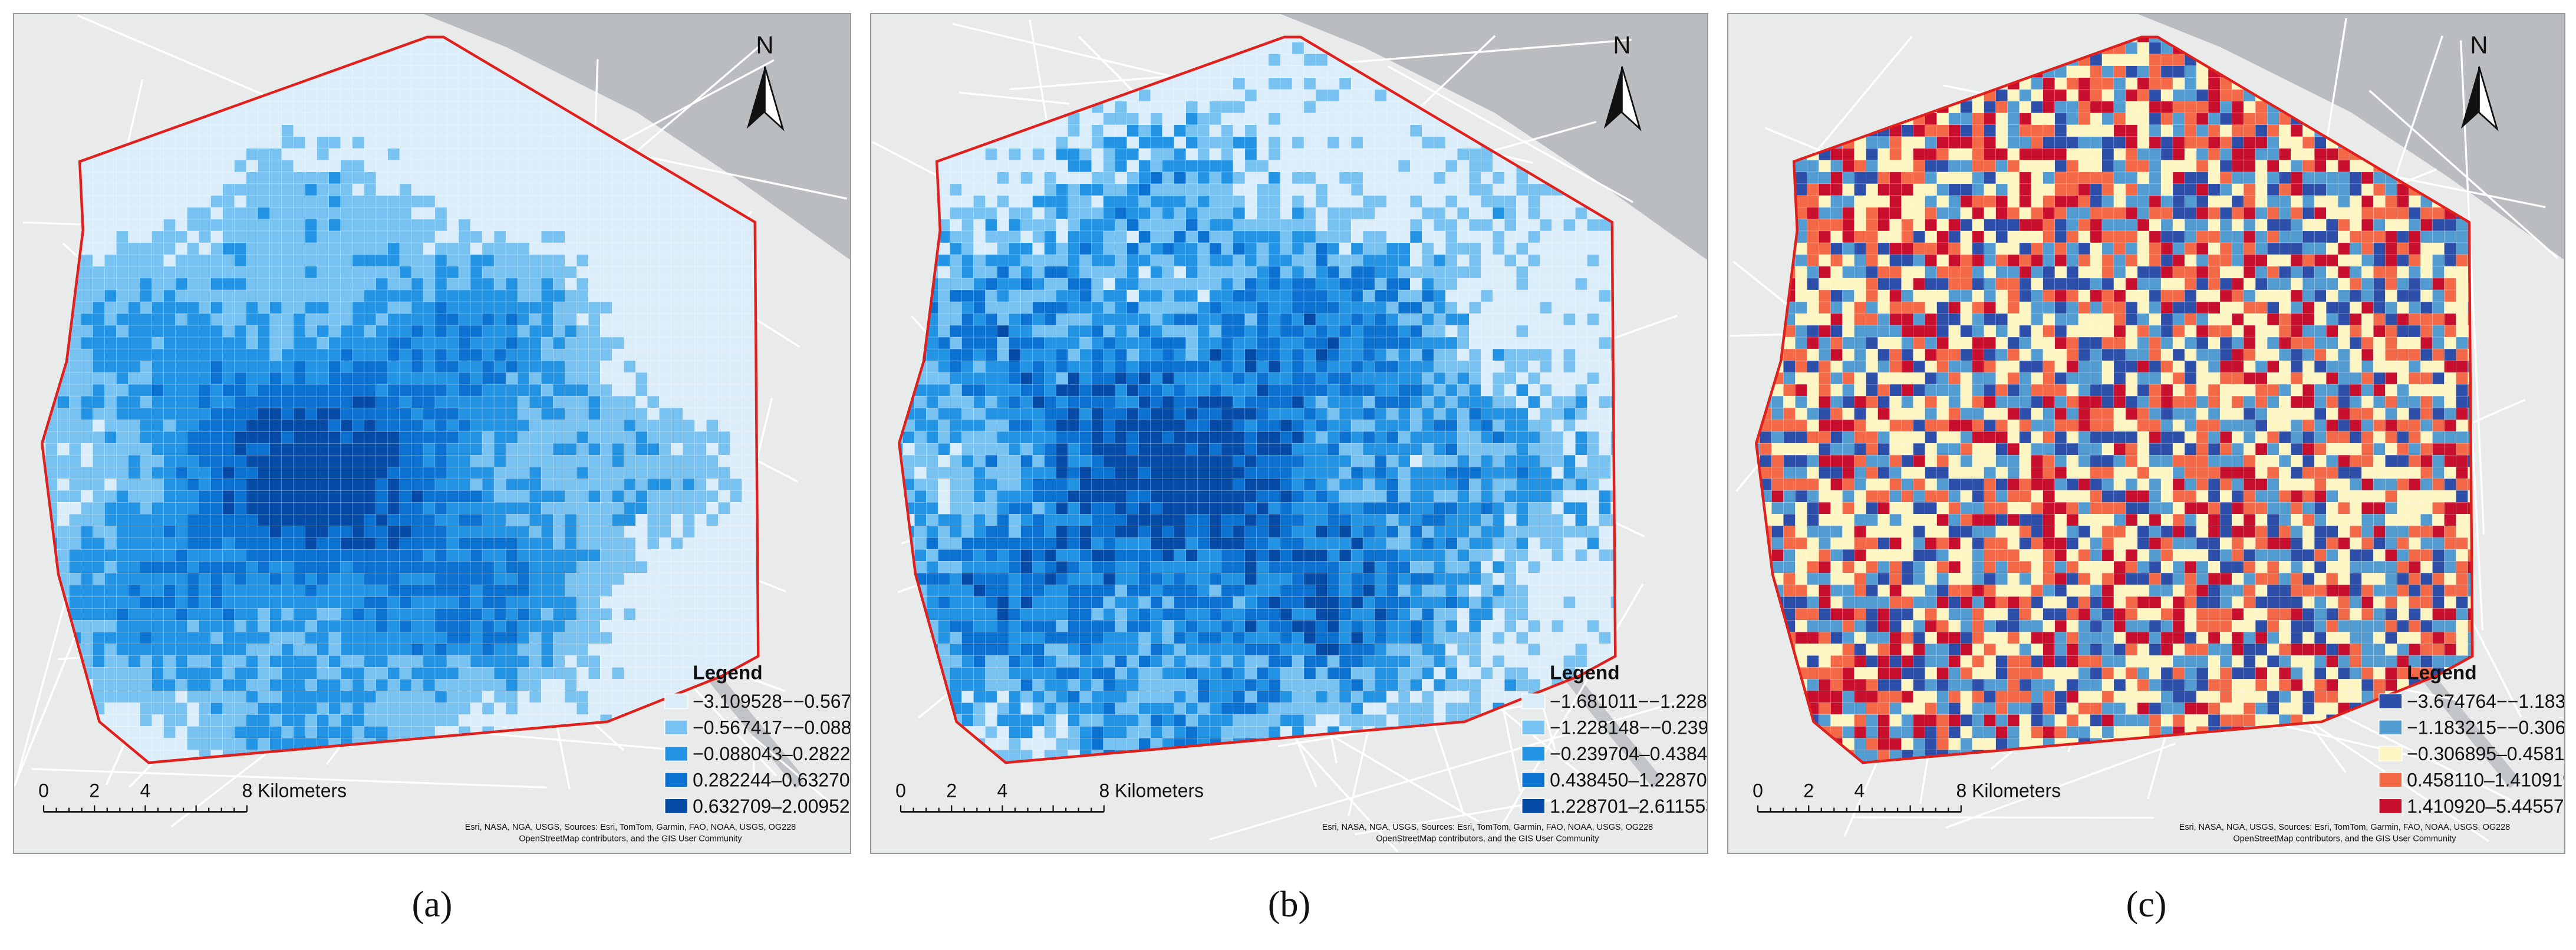 This screenshot has height=950, width=2576. Describe the element at coordinates (432, 905) in the screenshot. I see `panel-caption: (a)` at that location.